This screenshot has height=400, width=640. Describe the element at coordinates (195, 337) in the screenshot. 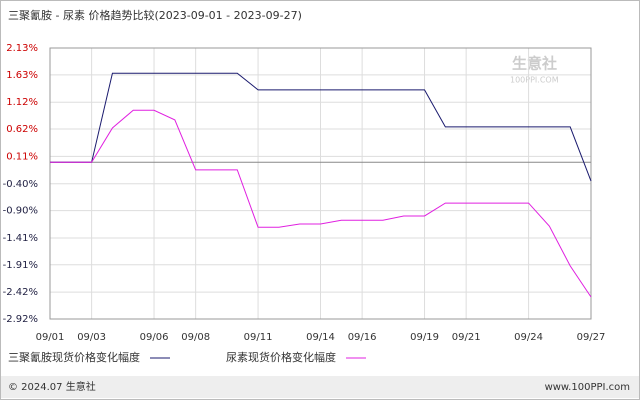

I see `x-tick-label: 09/08` at that location.